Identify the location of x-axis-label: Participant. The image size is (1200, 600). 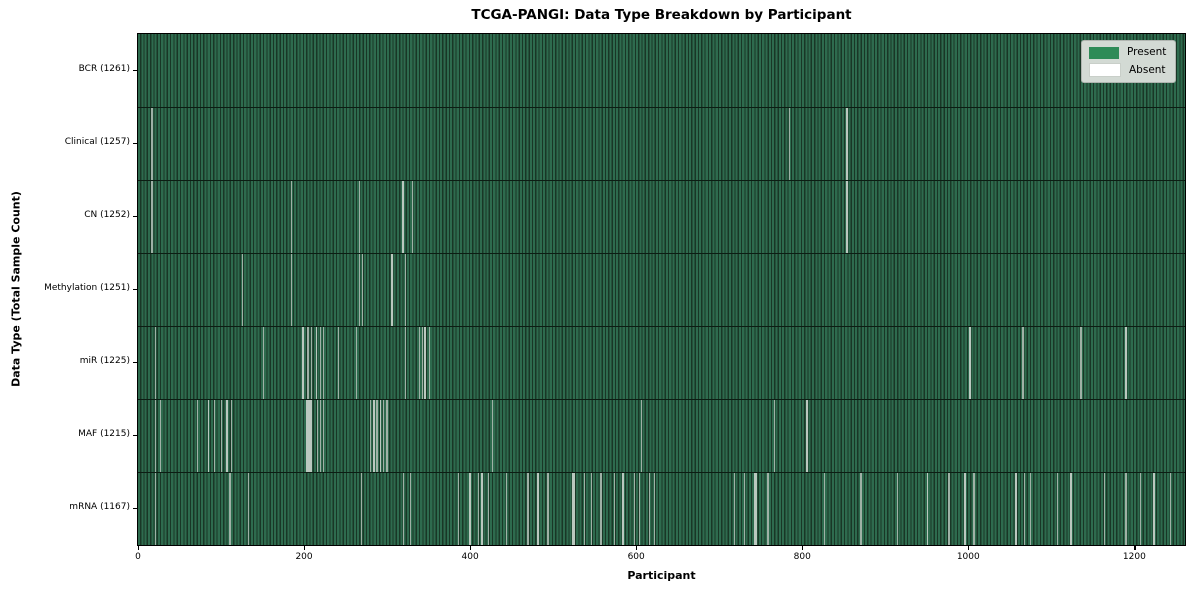
(661, 575).